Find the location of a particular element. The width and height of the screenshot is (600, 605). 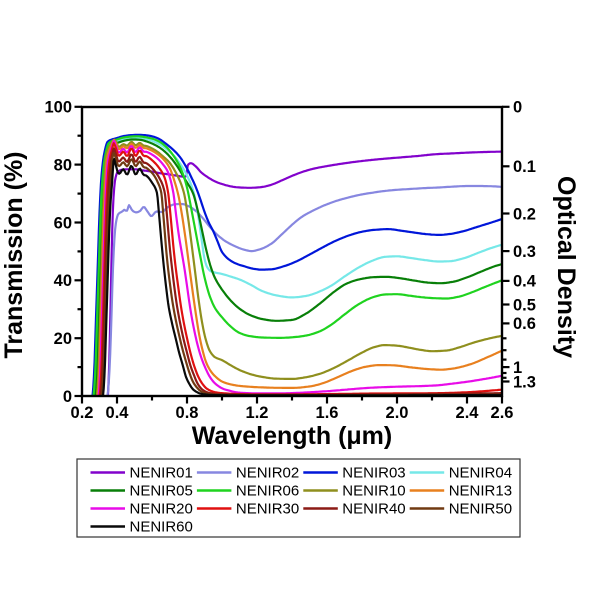

svg-text: NENIR20 is located at coordinates (161, 509).